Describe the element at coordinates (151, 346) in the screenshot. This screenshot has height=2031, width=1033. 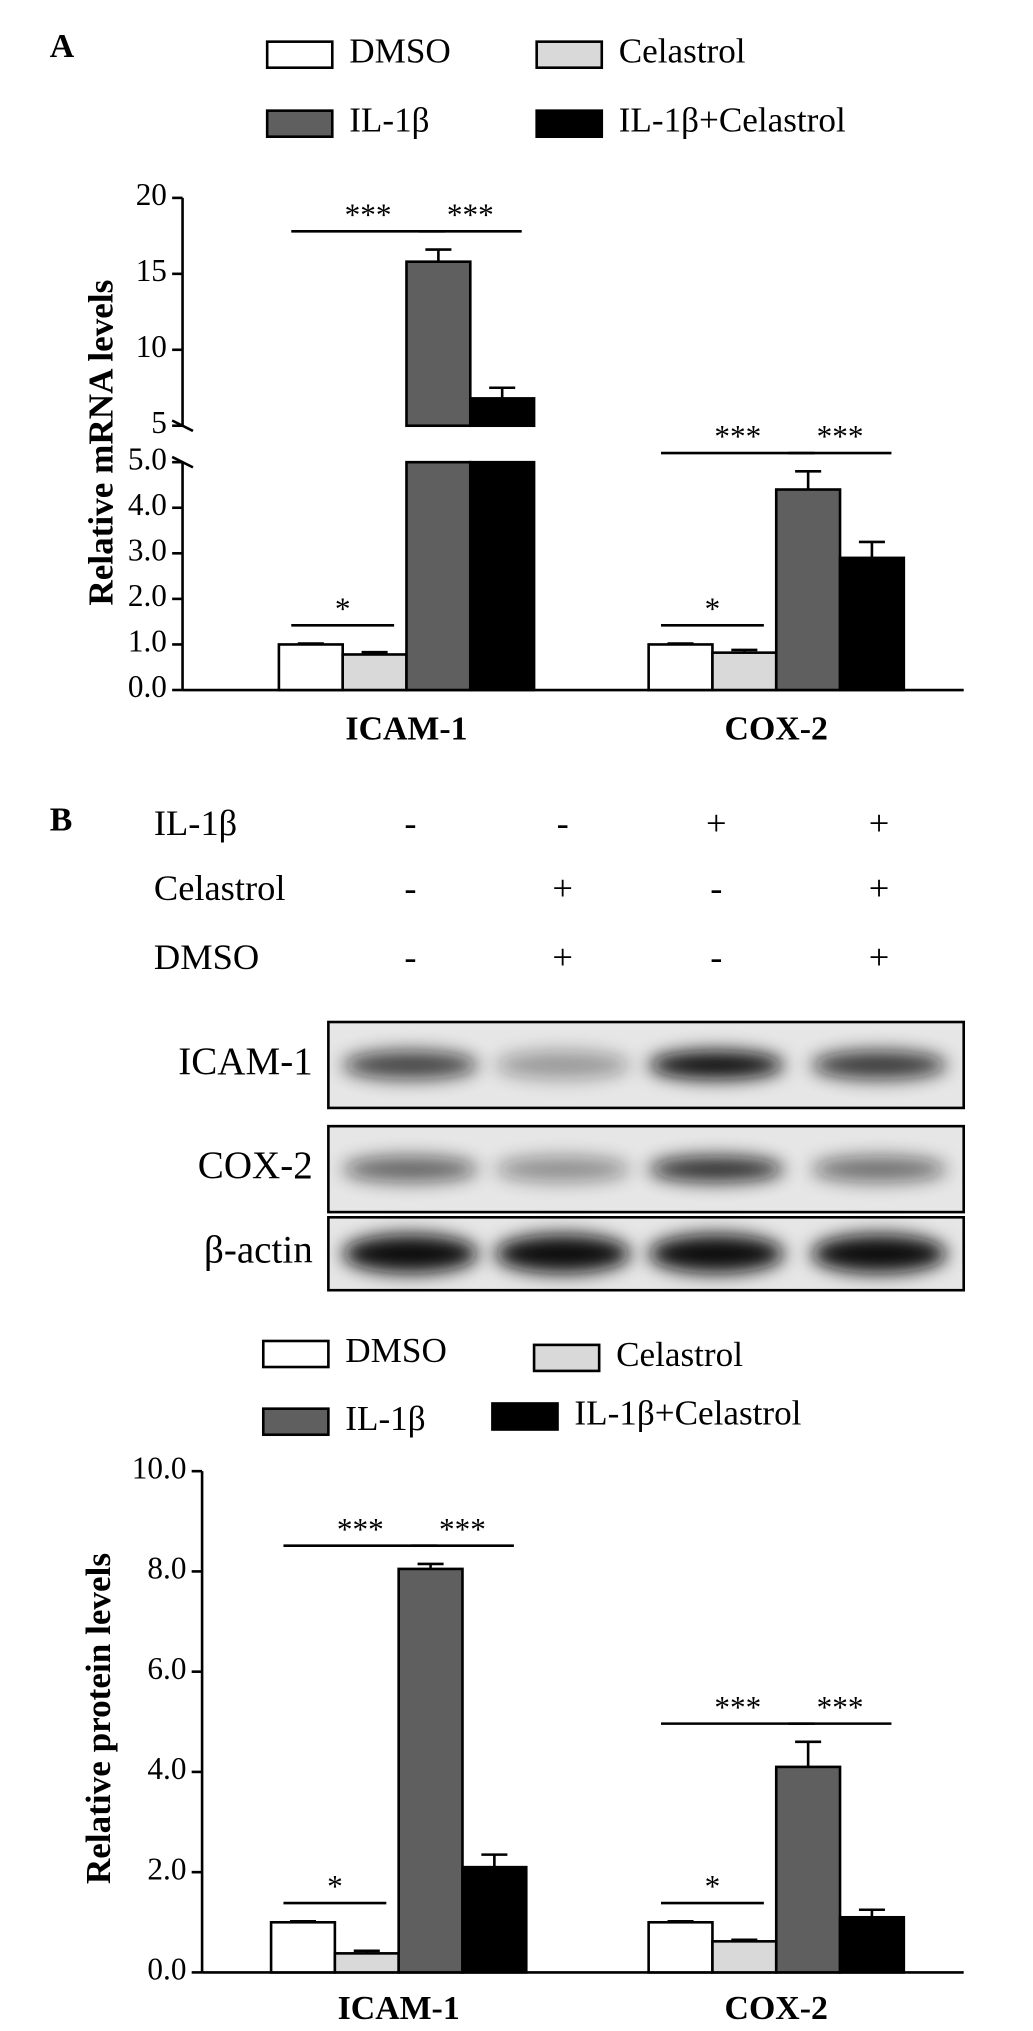
I see `y-tick-label: 10` at that location.